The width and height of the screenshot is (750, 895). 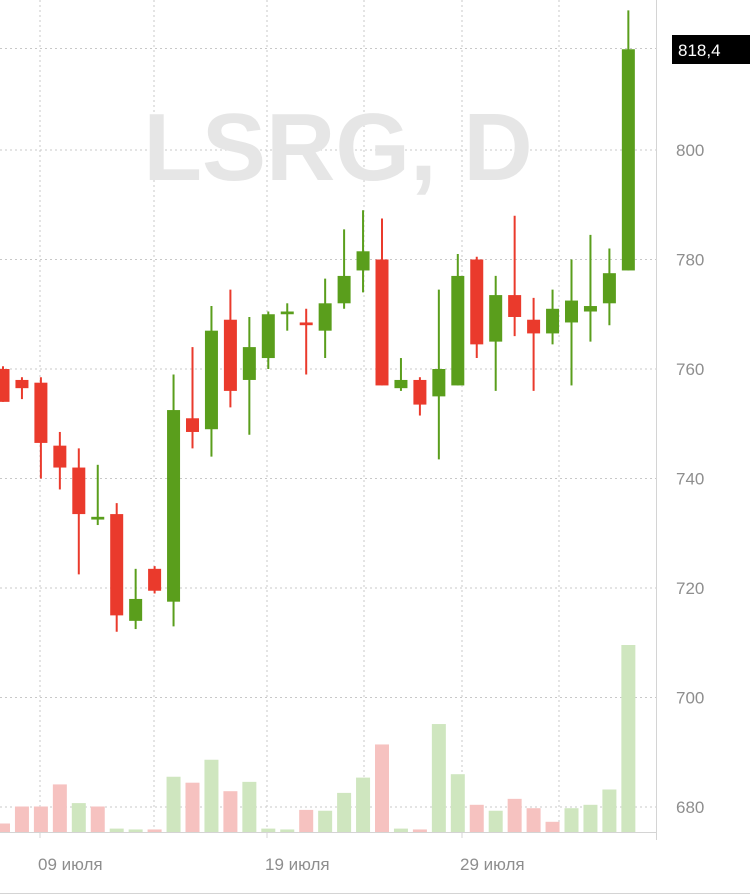 What do you see at coordinates (70, 864) in the screenshot?
I see `x-tick-label-0: 09 июля` at bounding box center [70, 864].